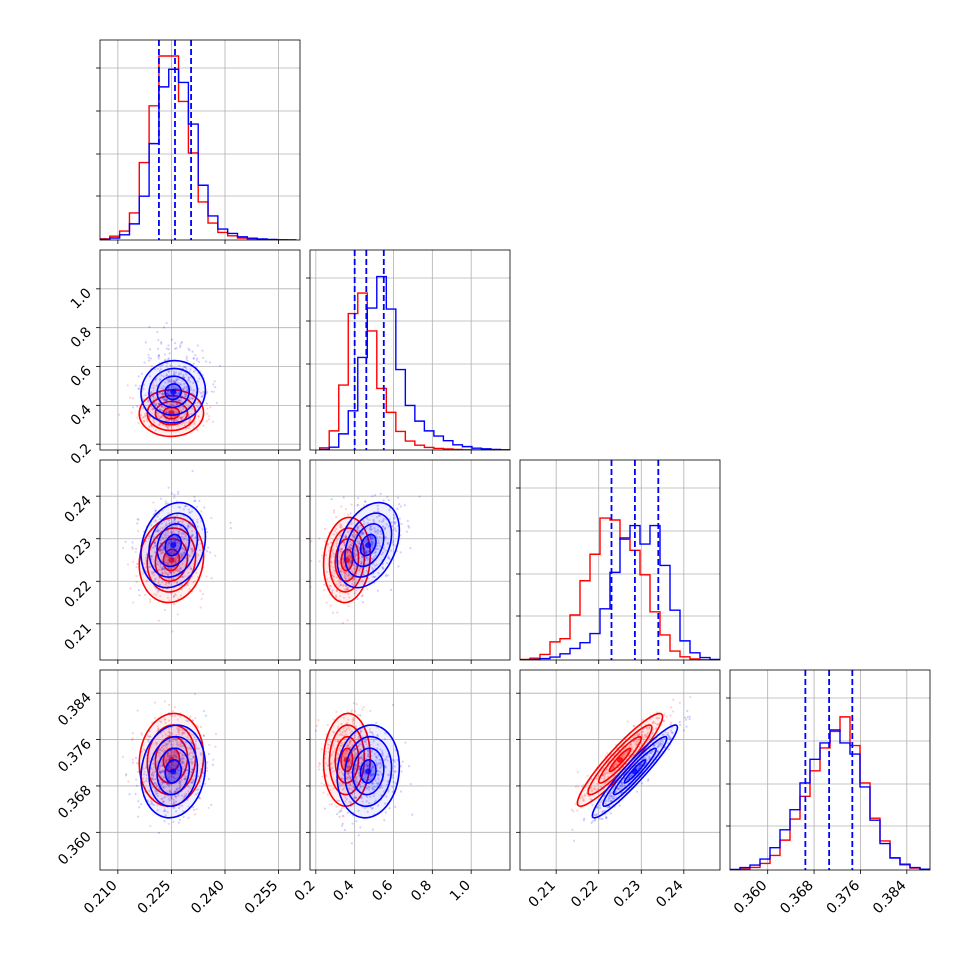 The width and height of the screenshot is (970, 970). Describe the element at coordinates (75, 756) in the screenshot. I see `y-tick-label: 0.376` at that location.